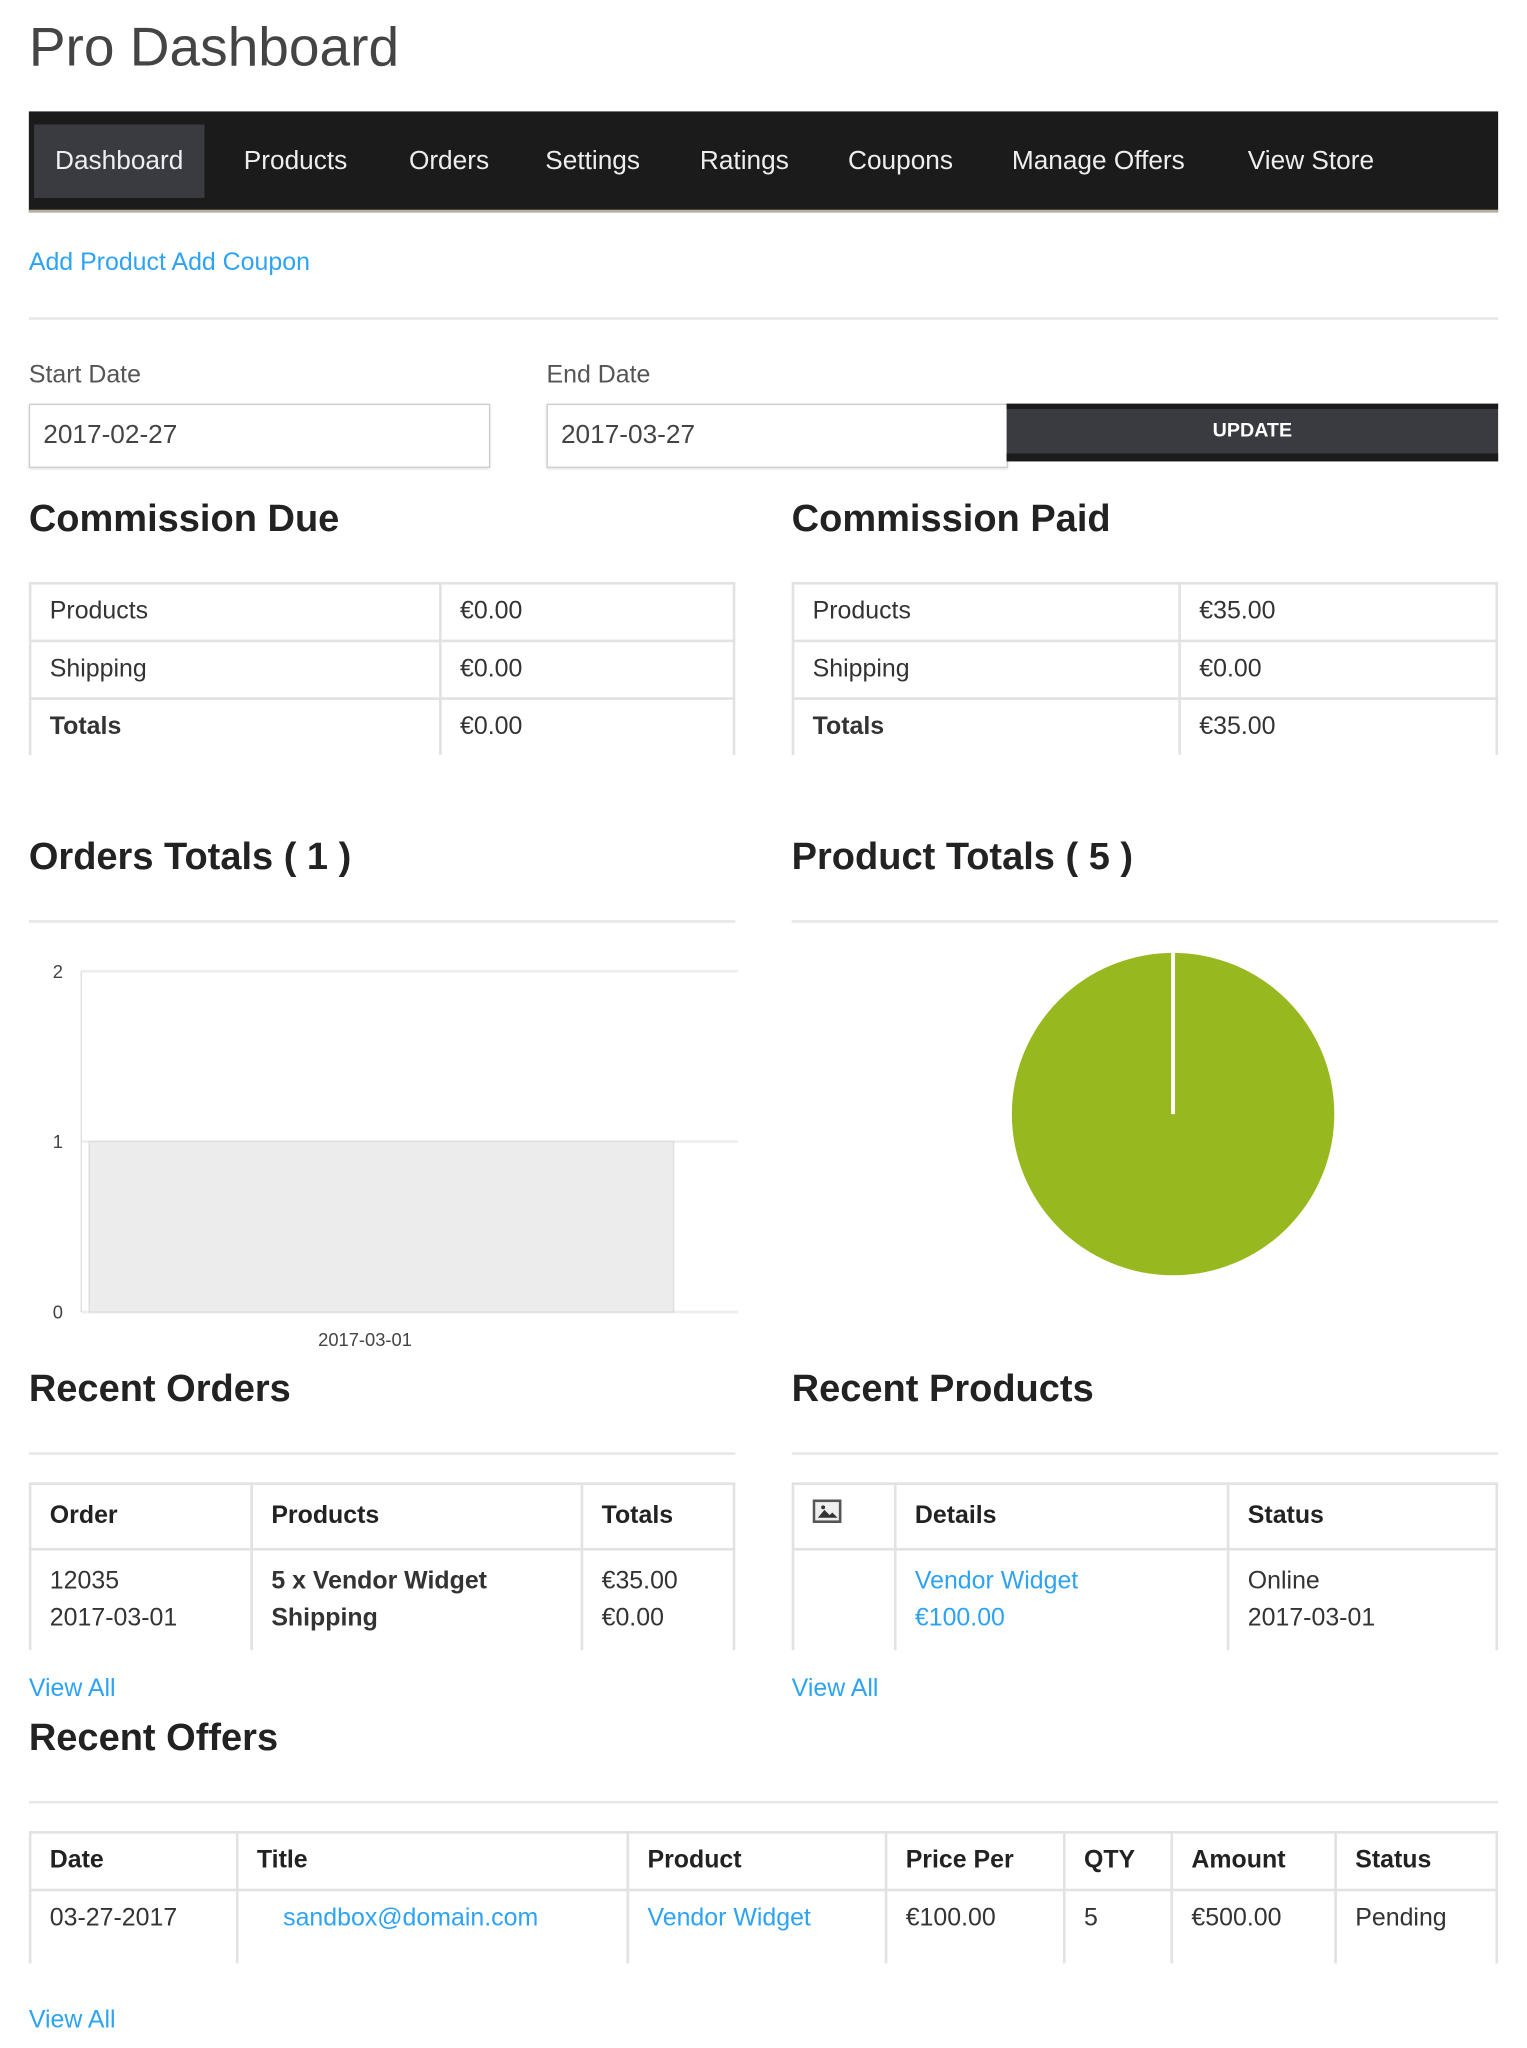 This screenshot has height=2048, width=1527. Describe the element at coordinates (1311, 161) in the screenshot. I see `nav-view-store: View Store` at that location.